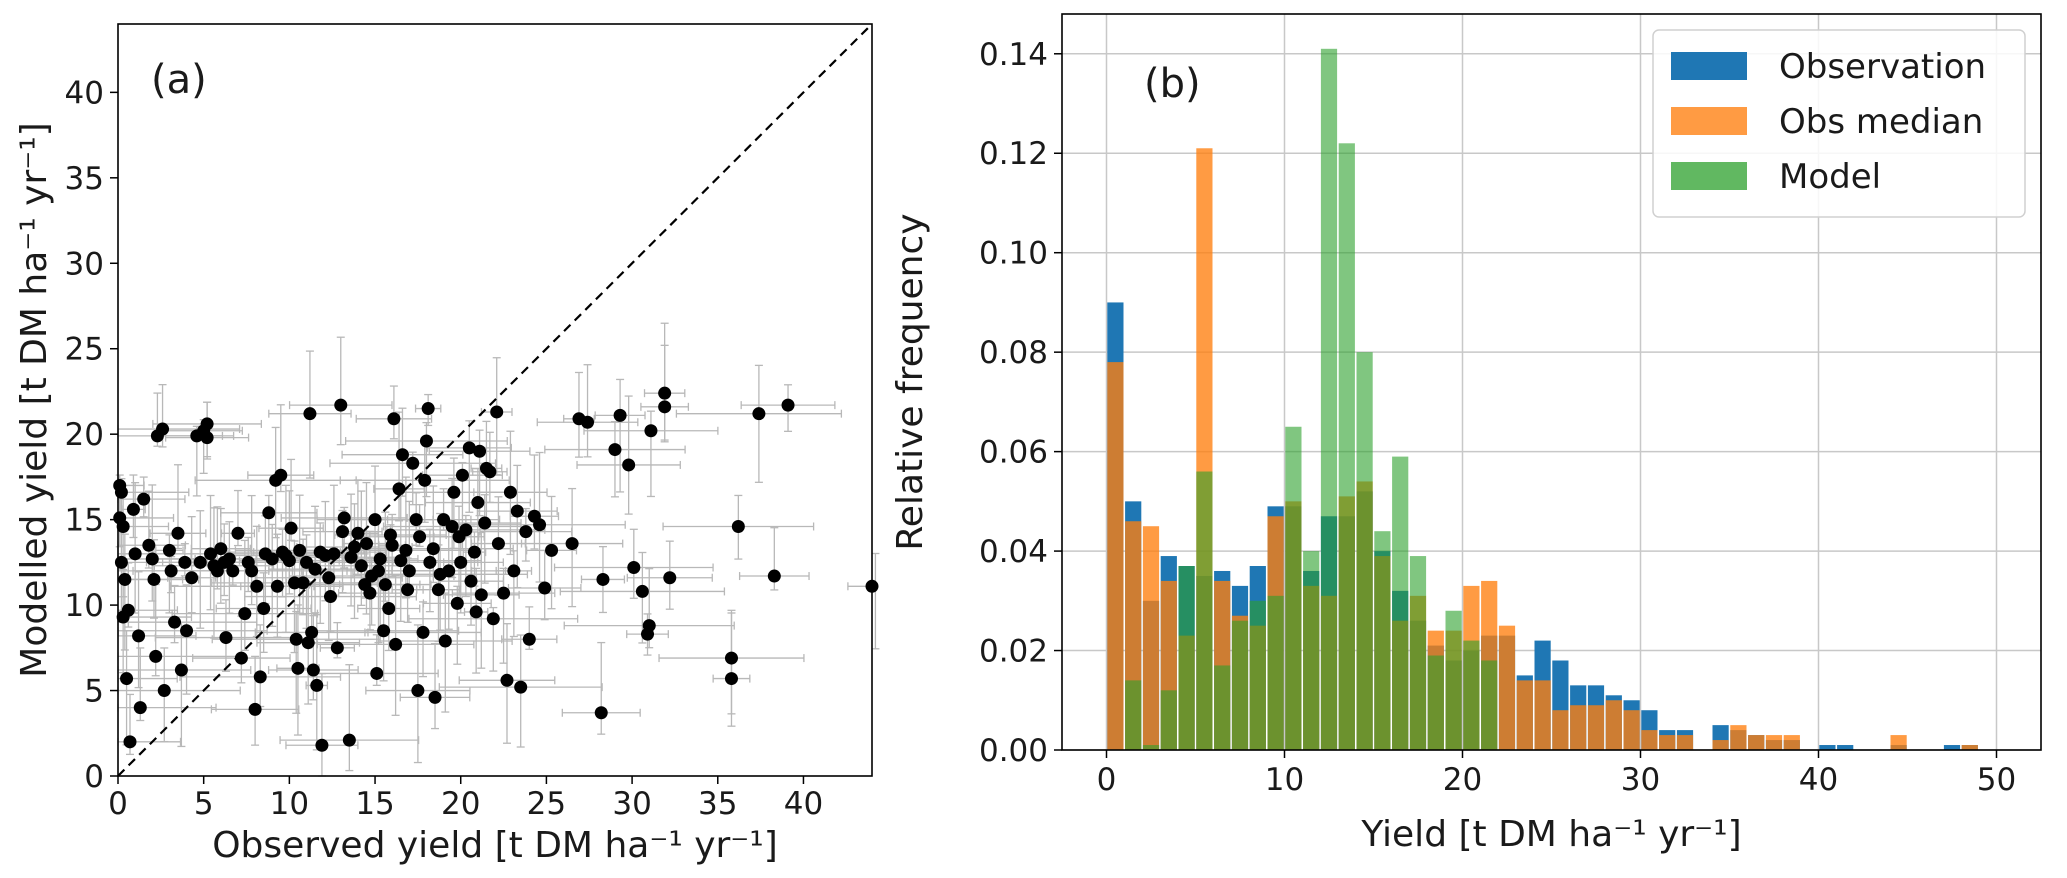 The image size is (2067, 878). I want to click on panel-label-a: (a), so click(179, 80).